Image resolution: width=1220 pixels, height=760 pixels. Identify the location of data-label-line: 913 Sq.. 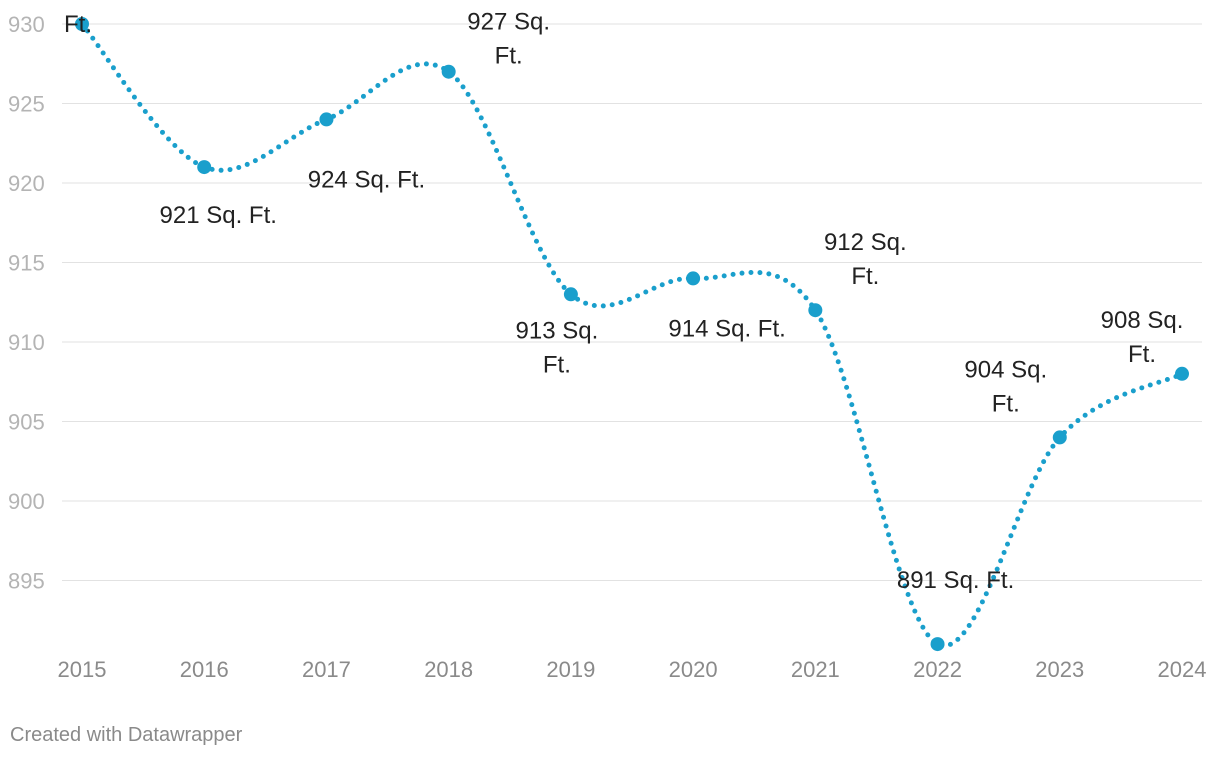
(557, 330).